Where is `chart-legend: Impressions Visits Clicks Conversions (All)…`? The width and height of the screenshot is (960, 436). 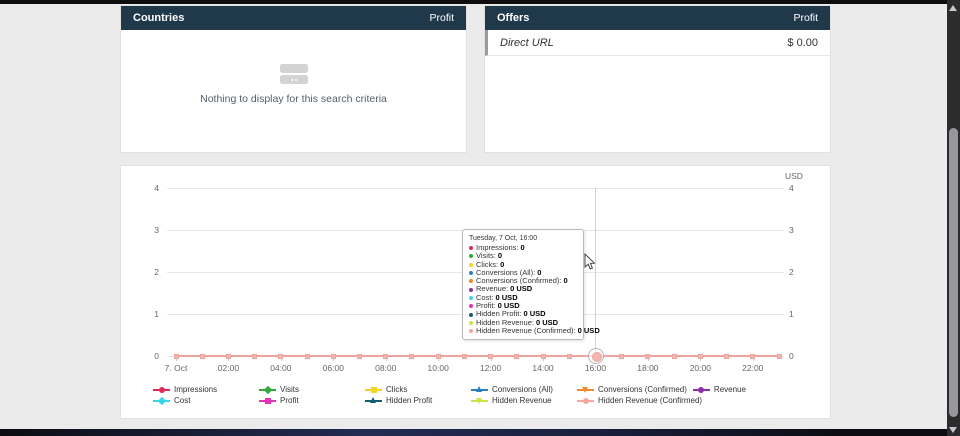 chart-legend: Impressions Visits Clicks Conversions (All)… is located at coordinates (486, 395).